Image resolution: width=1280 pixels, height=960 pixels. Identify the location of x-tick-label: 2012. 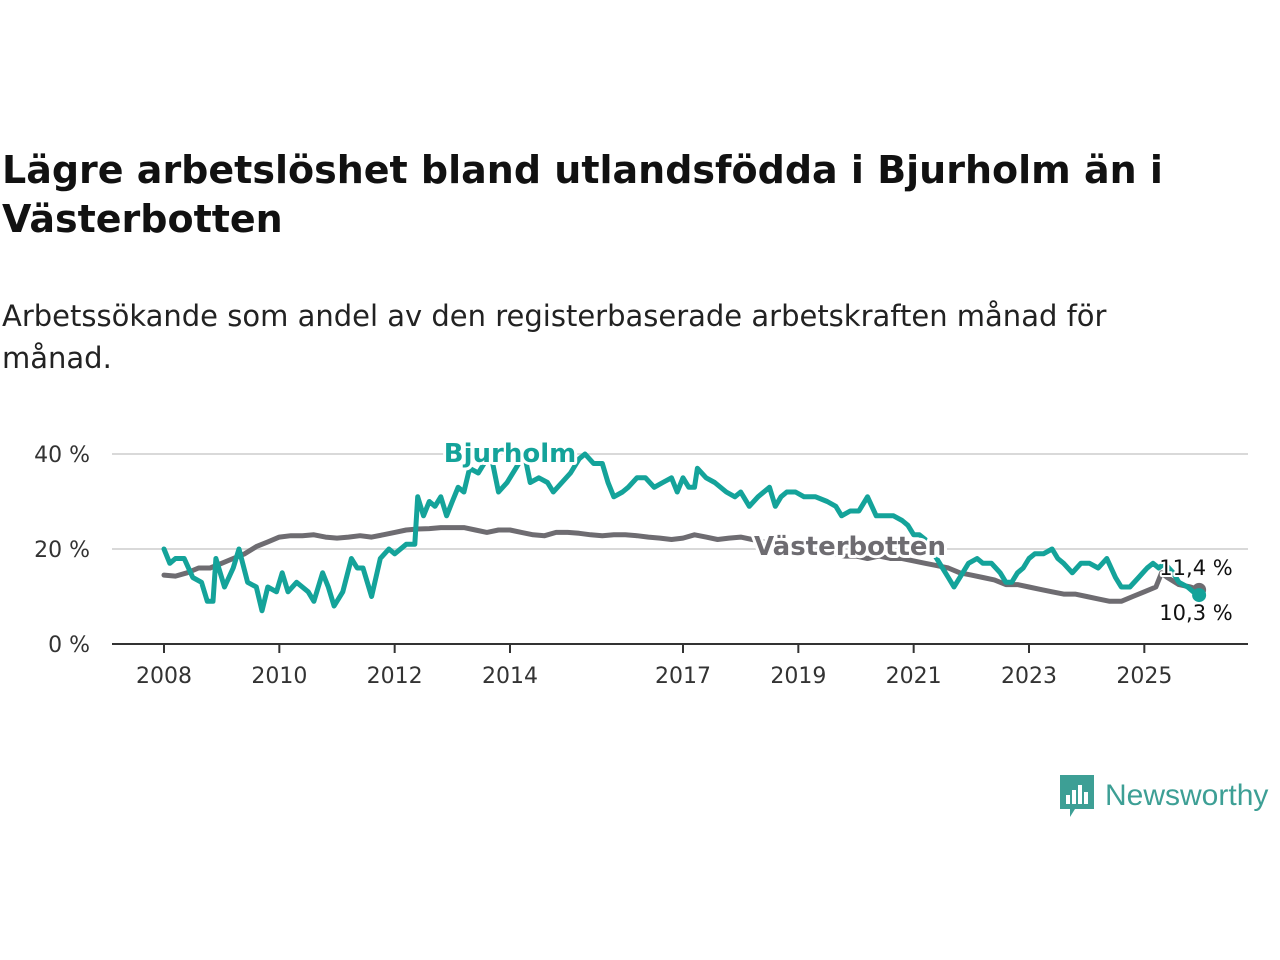
(395, 676).